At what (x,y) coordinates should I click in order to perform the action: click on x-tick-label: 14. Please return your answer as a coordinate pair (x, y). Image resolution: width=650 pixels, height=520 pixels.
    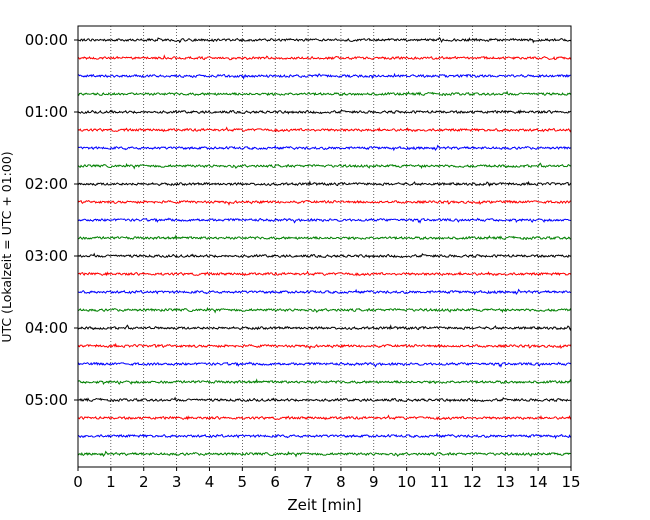
    Looking at the image, I should click on (538, 482).